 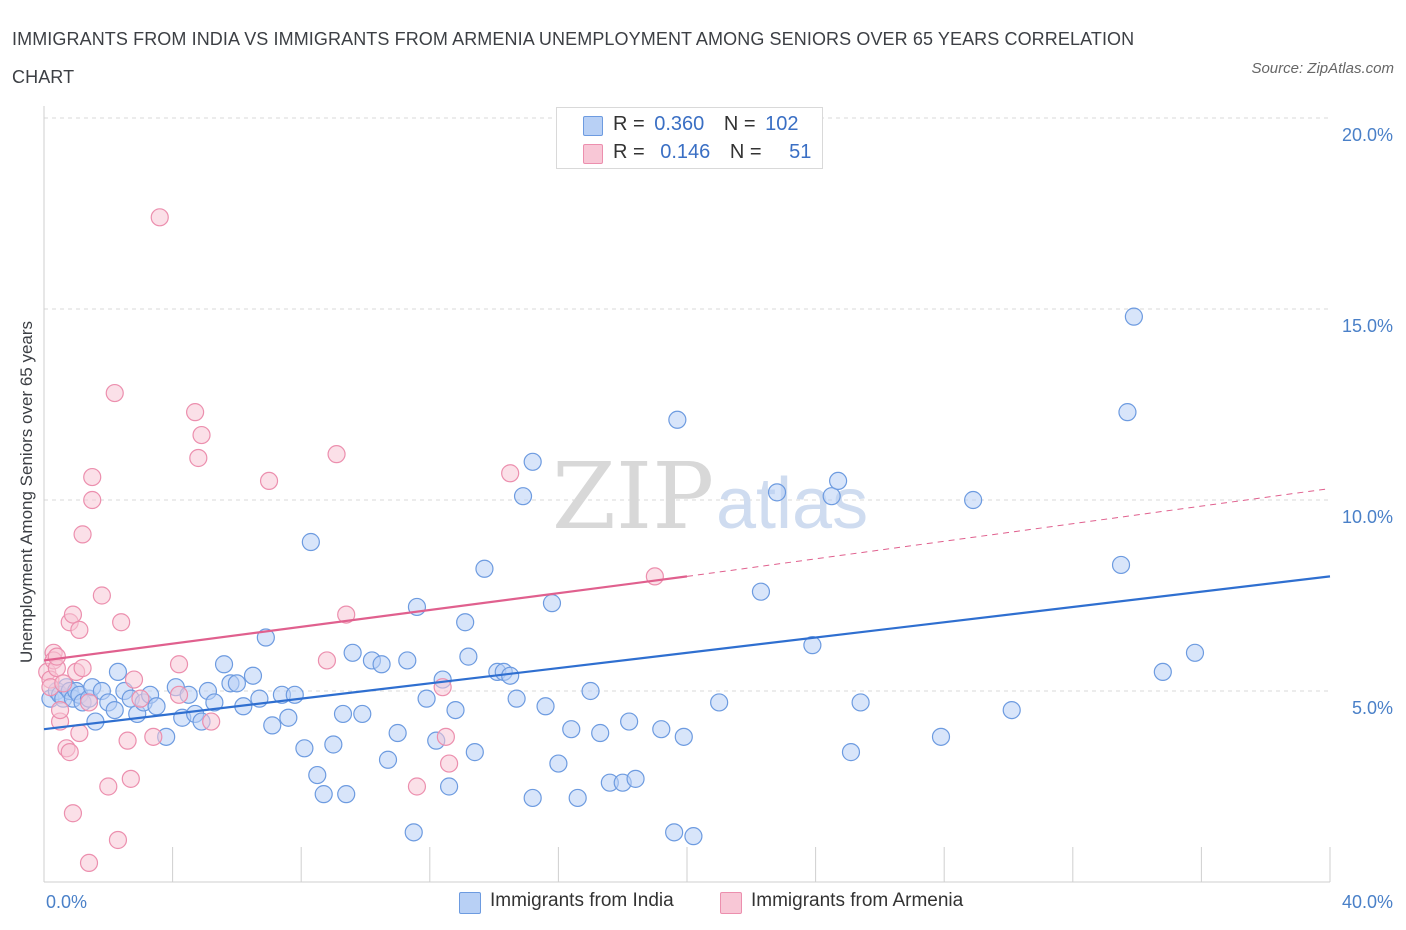 I want to click on armenia-trend-extension, so click(x=1008, y=532).